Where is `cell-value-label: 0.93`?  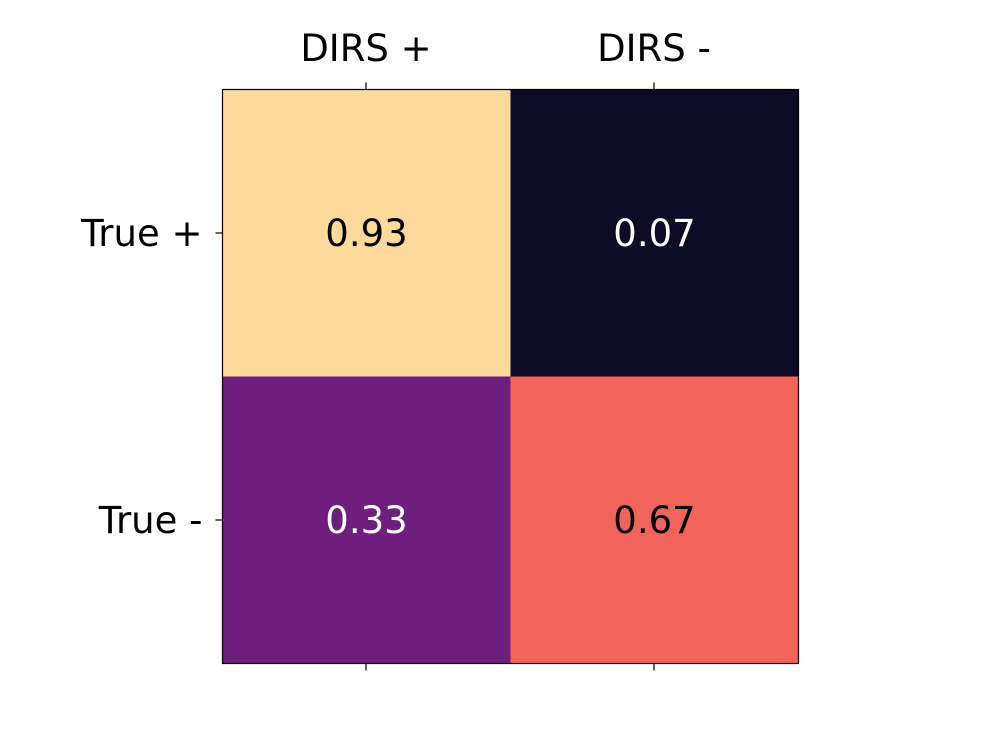 cell-value-label: 0.93 is located at coordinates (366, 233).